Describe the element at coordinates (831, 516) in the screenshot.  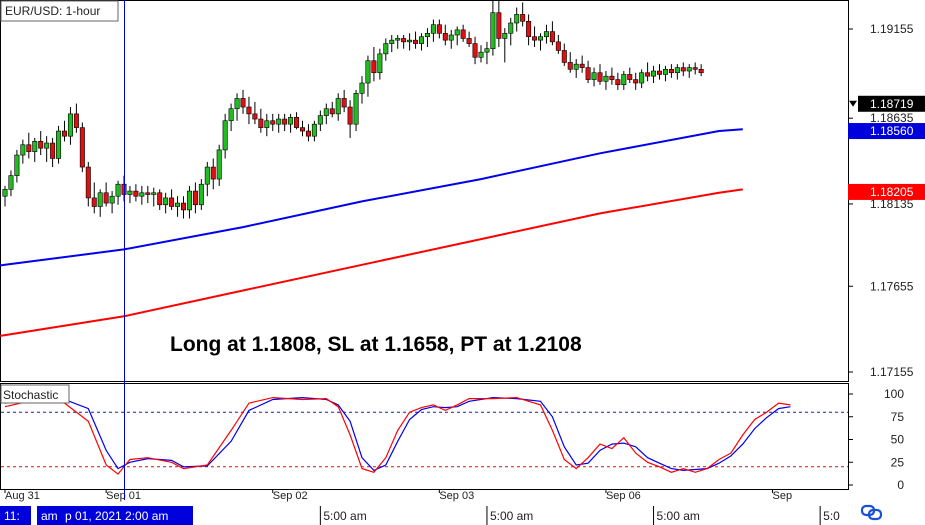
I see `time-label: 5:0` at that location.